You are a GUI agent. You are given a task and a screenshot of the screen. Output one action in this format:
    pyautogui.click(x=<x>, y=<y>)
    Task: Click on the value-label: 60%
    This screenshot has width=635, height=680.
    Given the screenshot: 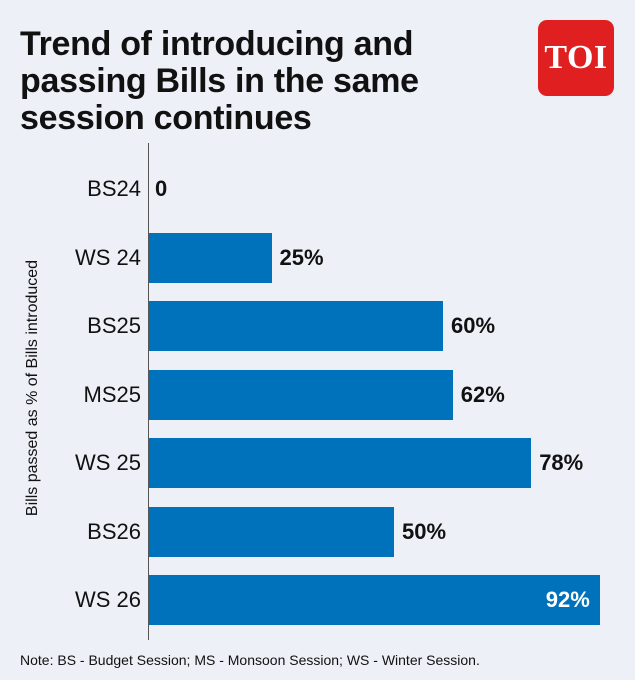 What is the action you would take?
    pyautogui.click(x=473, y=325)
    